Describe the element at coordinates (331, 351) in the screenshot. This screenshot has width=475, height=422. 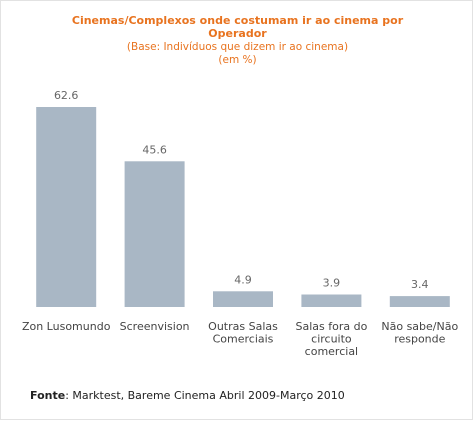
I see `category-label-3-line-2: comercial` at that location.